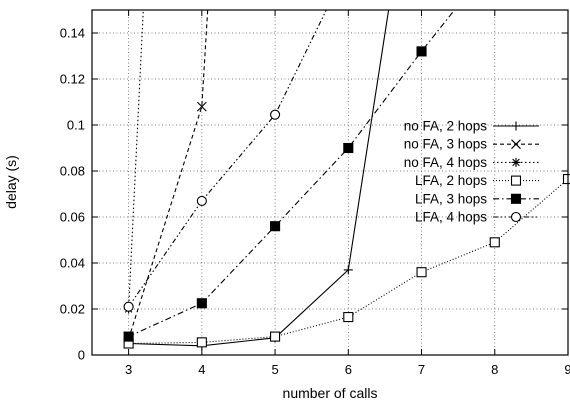  What do you see at coordinates (72, 79) in the screenshot?
I see `y-tick-label: 0.12` at bounding box center [72, 79].